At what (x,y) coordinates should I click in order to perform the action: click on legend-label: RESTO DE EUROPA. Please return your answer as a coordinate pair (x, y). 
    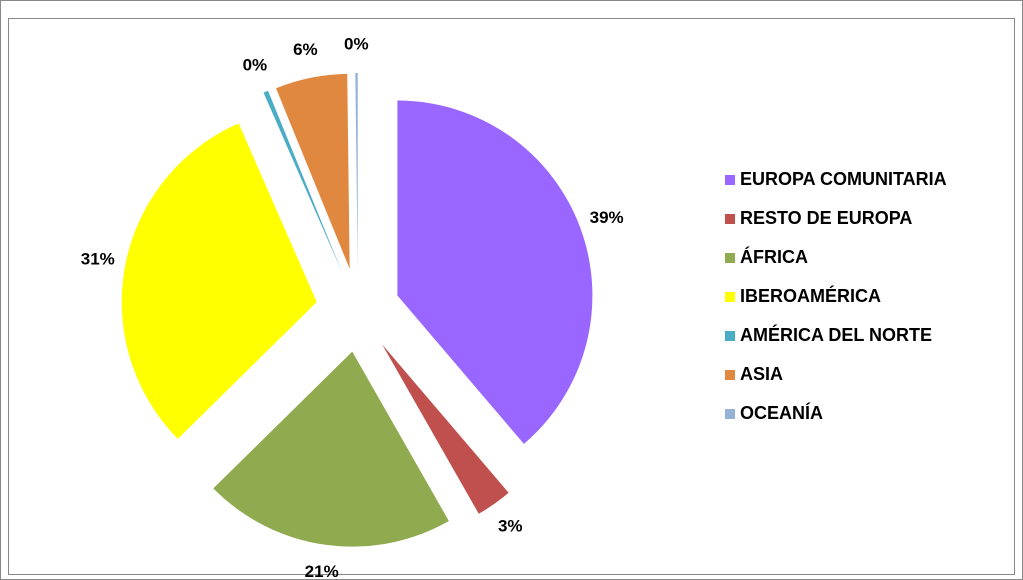
    Looking at the image, I should click on (826, 218).